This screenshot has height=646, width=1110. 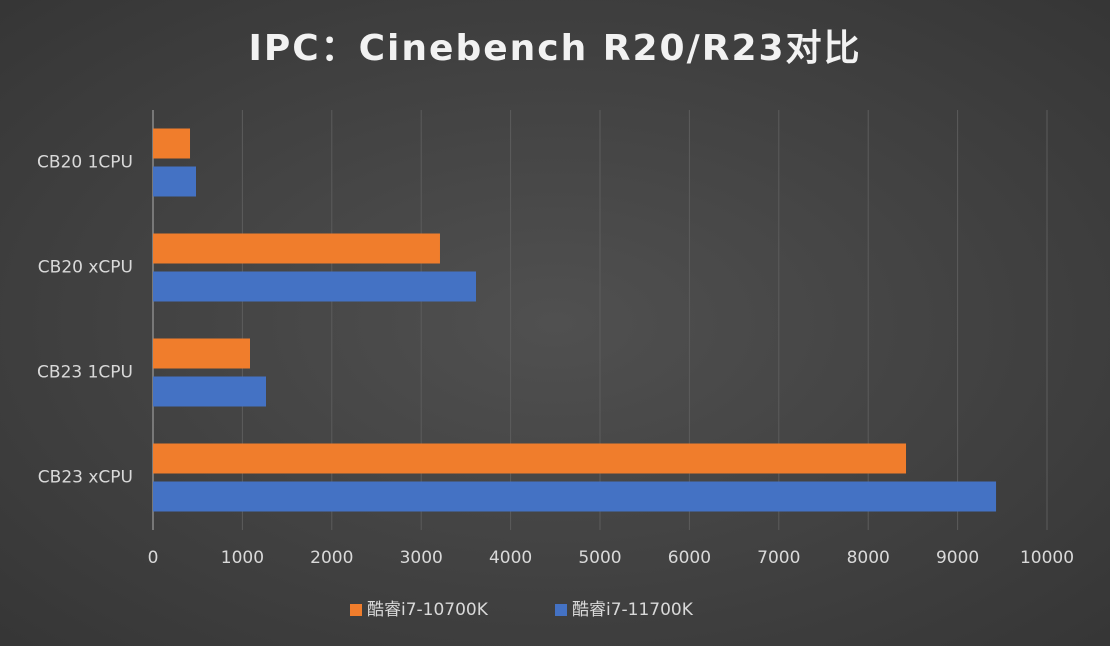 What do you see at coordinates (868, 558) in the screenshot?
I see `x-tick-label: 8000` at bounding box center [868, 558].